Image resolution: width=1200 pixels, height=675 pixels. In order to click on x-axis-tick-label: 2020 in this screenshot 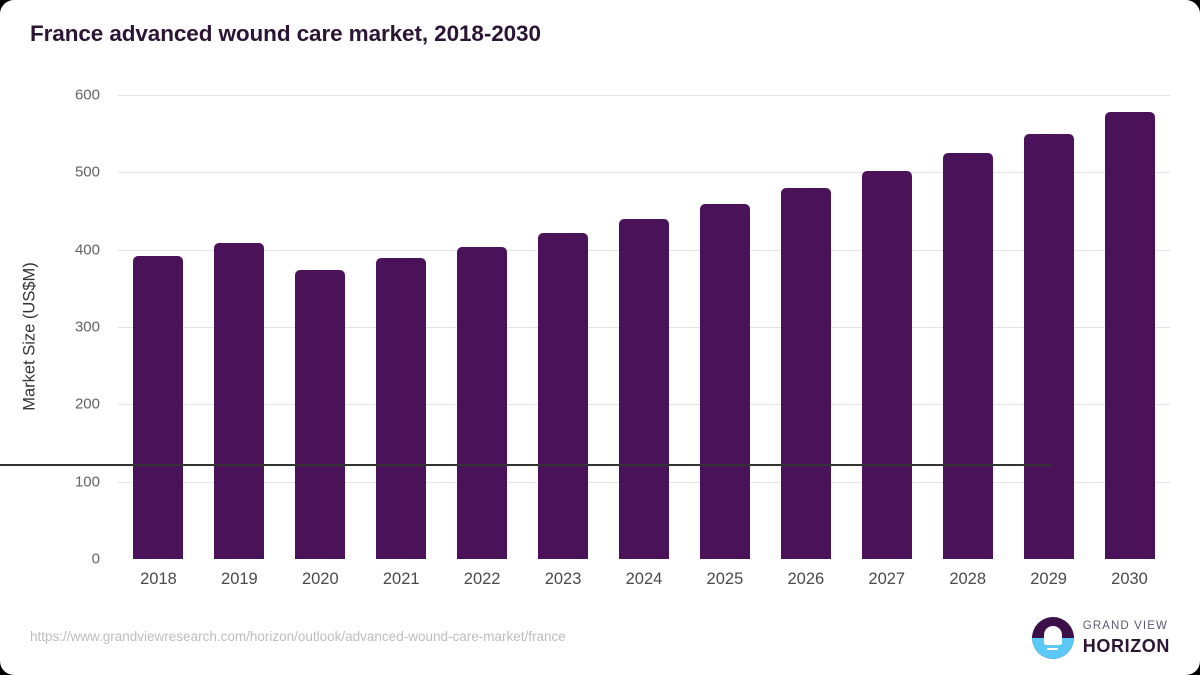, I will do `click(320, 579)`.